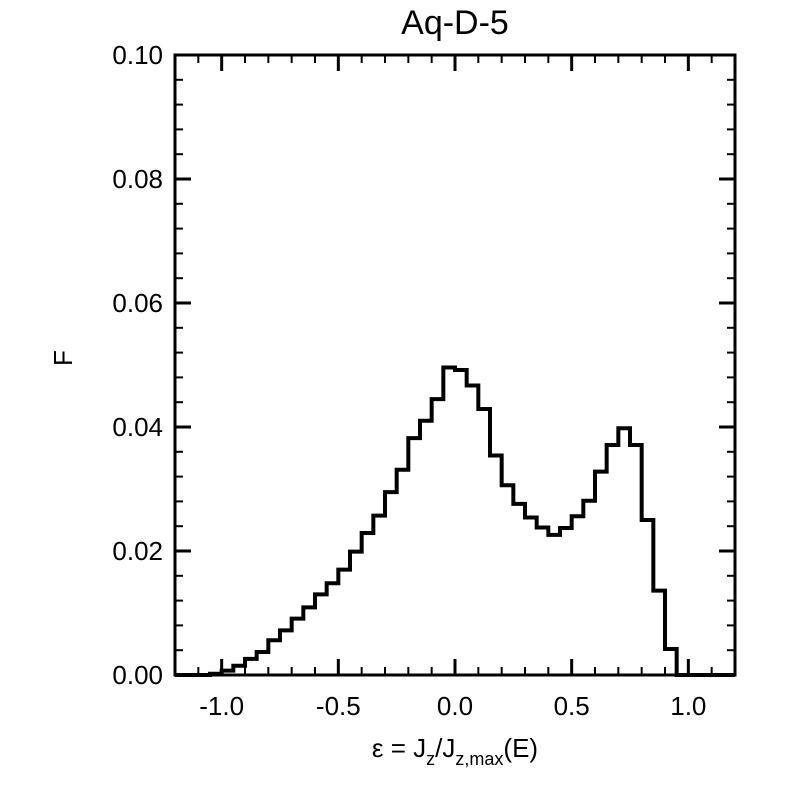 This screenshot has height=786, width=786. What do you see at coordinates (338, 706) in the screenshot?
I see `x-tick-label: -0.5` at bounding box center [338, 706].